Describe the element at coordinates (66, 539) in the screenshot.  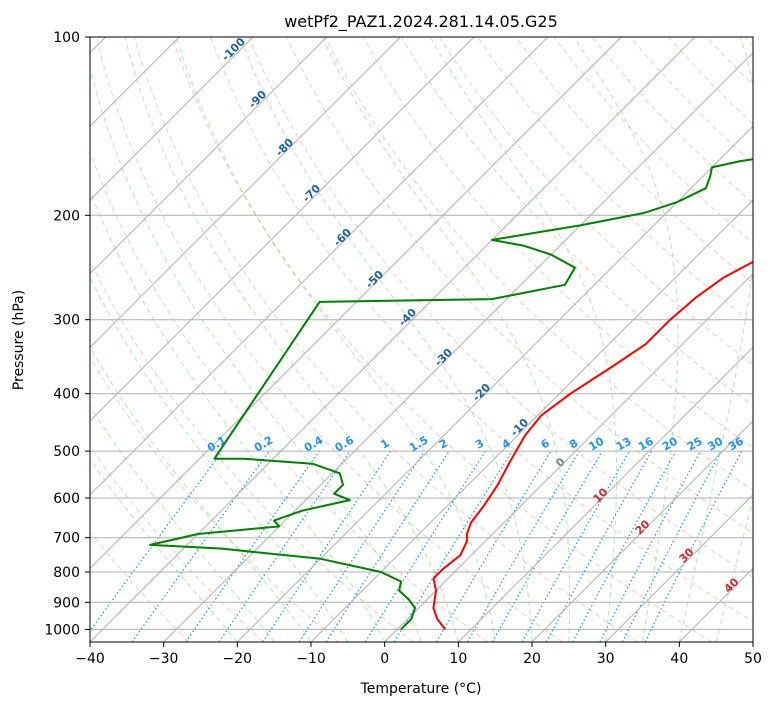
I see `y-tick-label: 700` at that location.